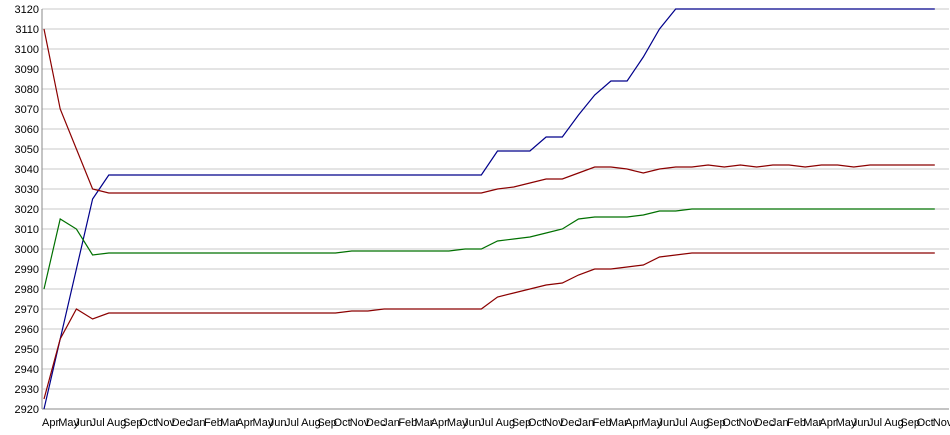 The width and height of the screenshot is (950, 435). I want to click on y-tick-label: 2940, so click(27, 370).